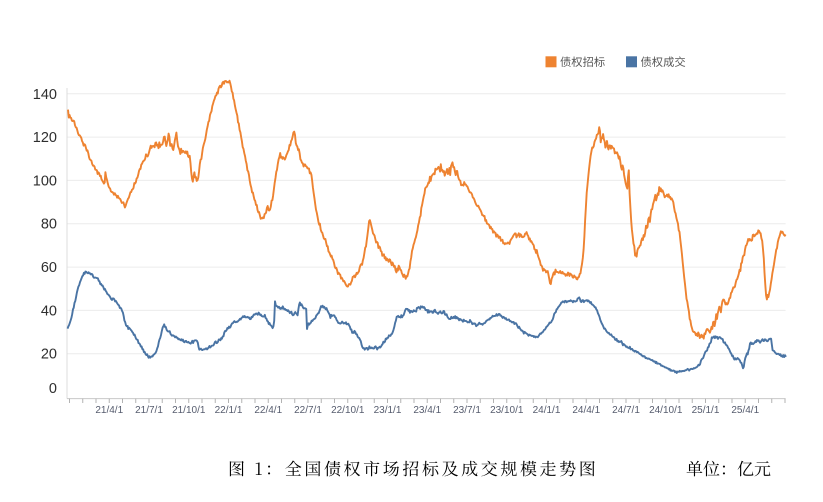 This screenshot has height=502, width=823. I want to click on svg-text: 25/1/1, so click(706, 410).